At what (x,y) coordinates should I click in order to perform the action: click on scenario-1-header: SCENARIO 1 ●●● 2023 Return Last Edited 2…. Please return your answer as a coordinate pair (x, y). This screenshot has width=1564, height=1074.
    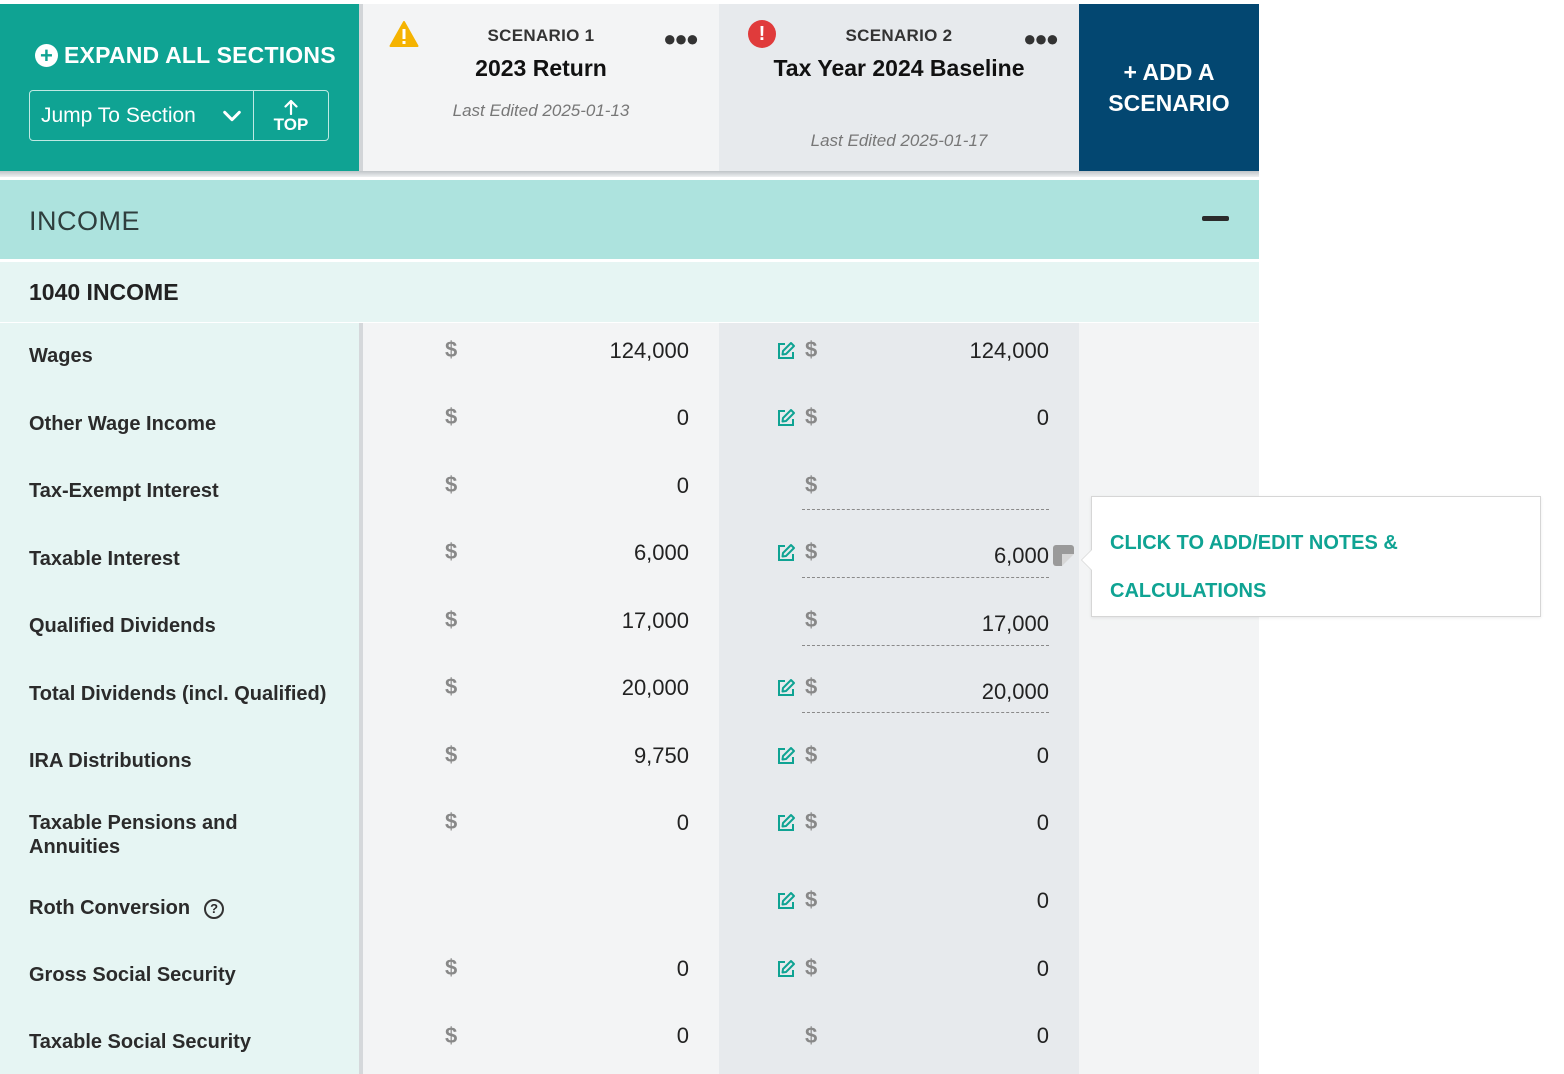
    Looking at the image, I should click on (539, 87).